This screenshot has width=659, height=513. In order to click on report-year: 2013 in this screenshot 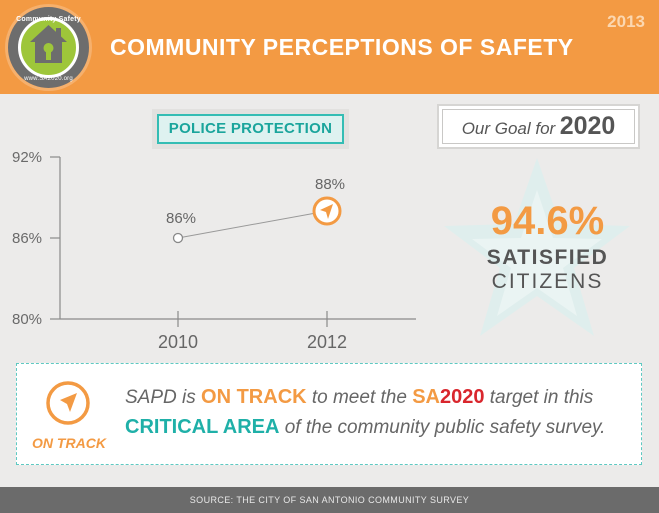, I will do `click(626, 21)`.